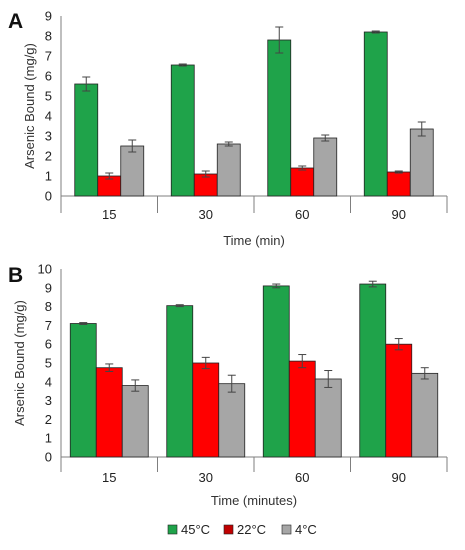  What do you see at coordinates (48, 36) in the screenshot?
I see `y-tick-label-a: 8` at bounding box center [48, 36].